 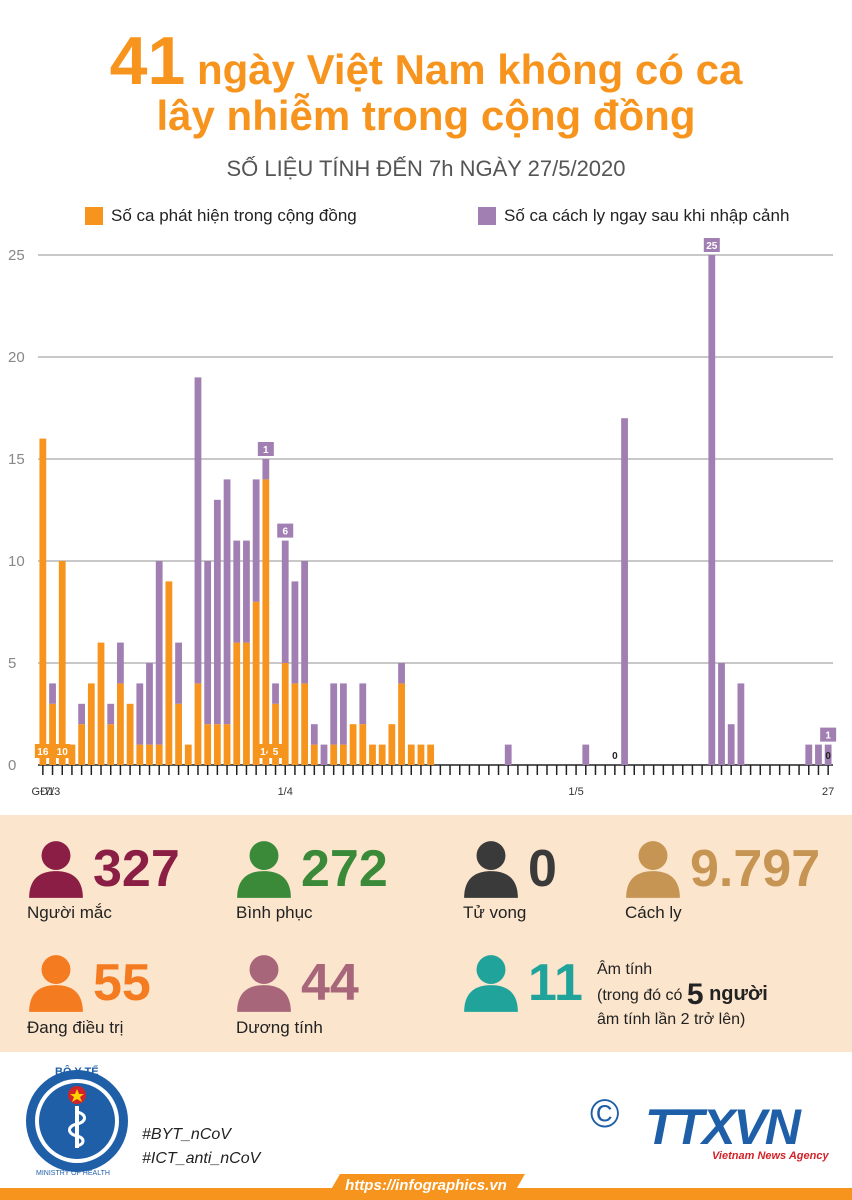 I want to click on copyright-icon: ©, so click(x=605, y=1114).